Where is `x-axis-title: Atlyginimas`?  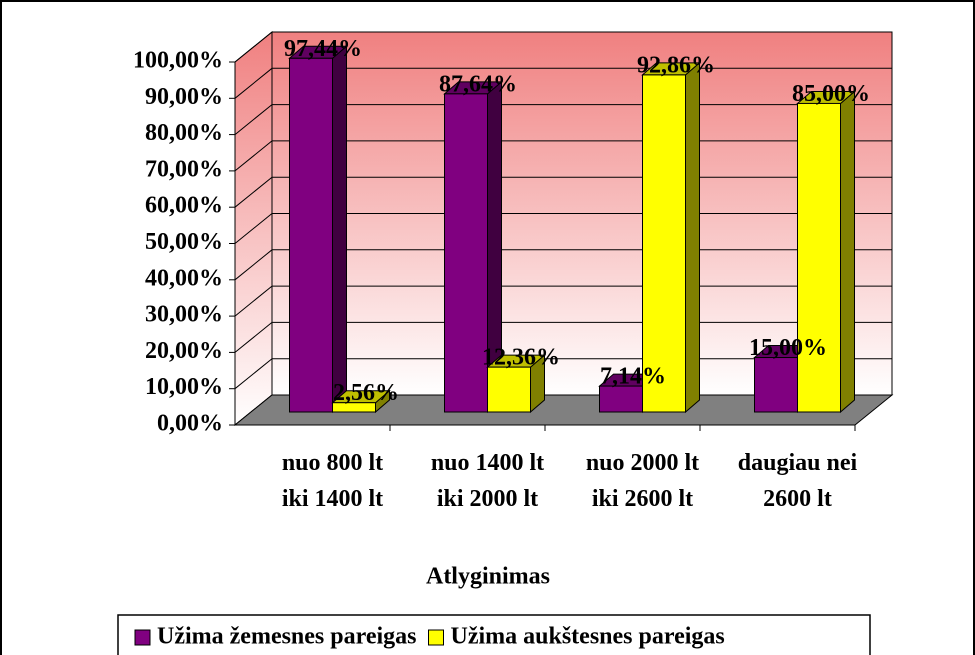 x-axis-title: Atlyginimas is located at coordinates (488, 577).